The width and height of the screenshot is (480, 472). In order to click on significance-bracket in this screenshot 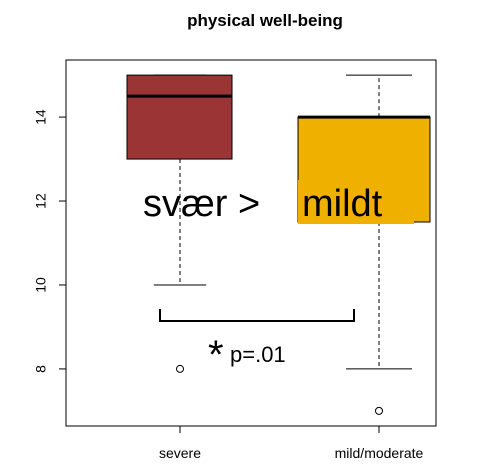, I will do `click(257, 315)`.